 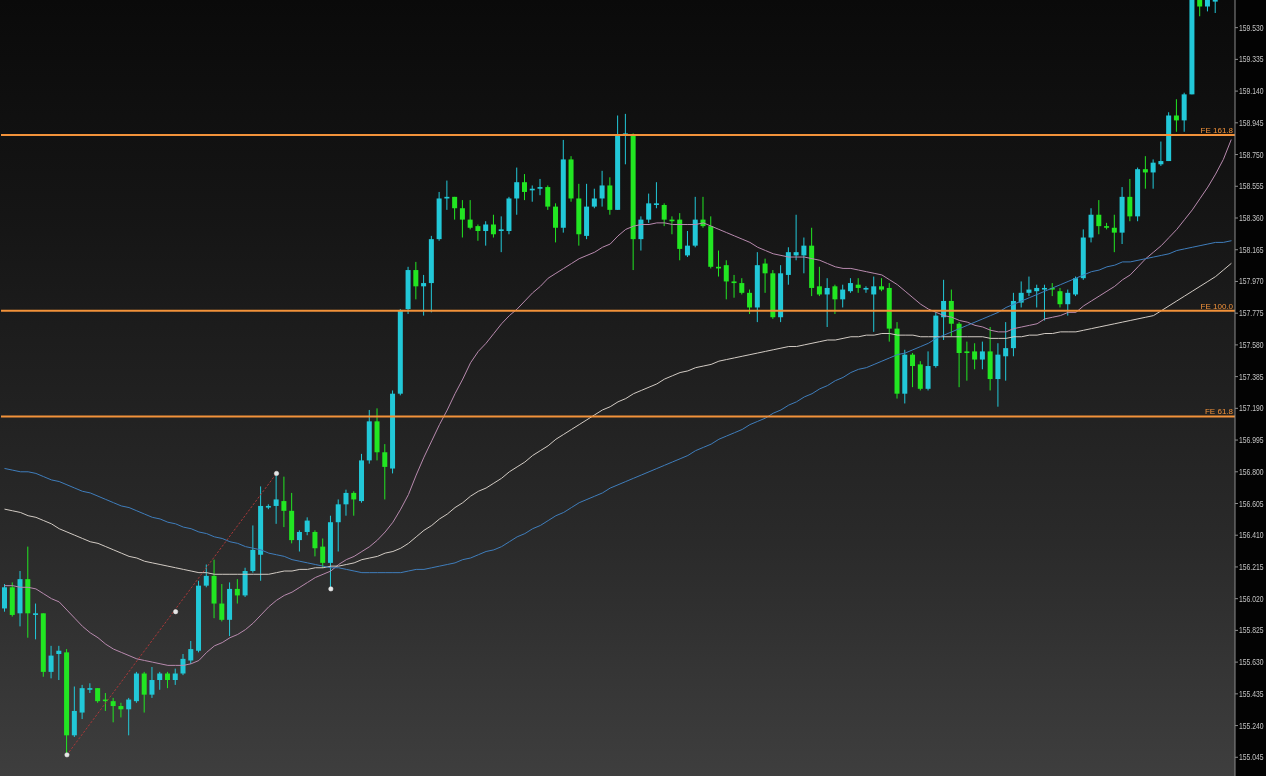 What do you see at coordinates (1251, 249) in the screenshot?
I see `y-tick-label: 158.165` at bounding box center [1251, 249].